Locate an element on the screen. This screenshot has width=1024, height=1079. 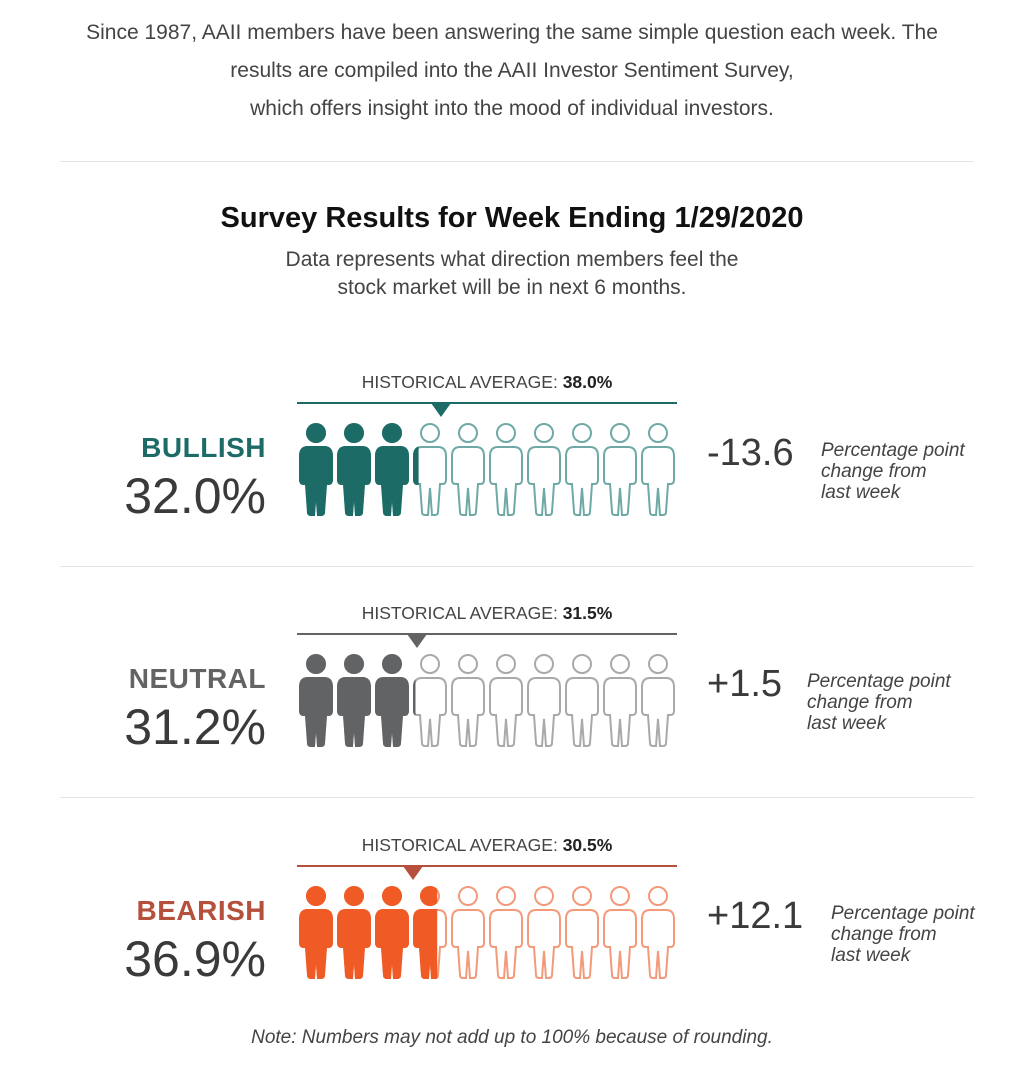
weekly-change-value: +12.1 is located at coordinates (755, 916).